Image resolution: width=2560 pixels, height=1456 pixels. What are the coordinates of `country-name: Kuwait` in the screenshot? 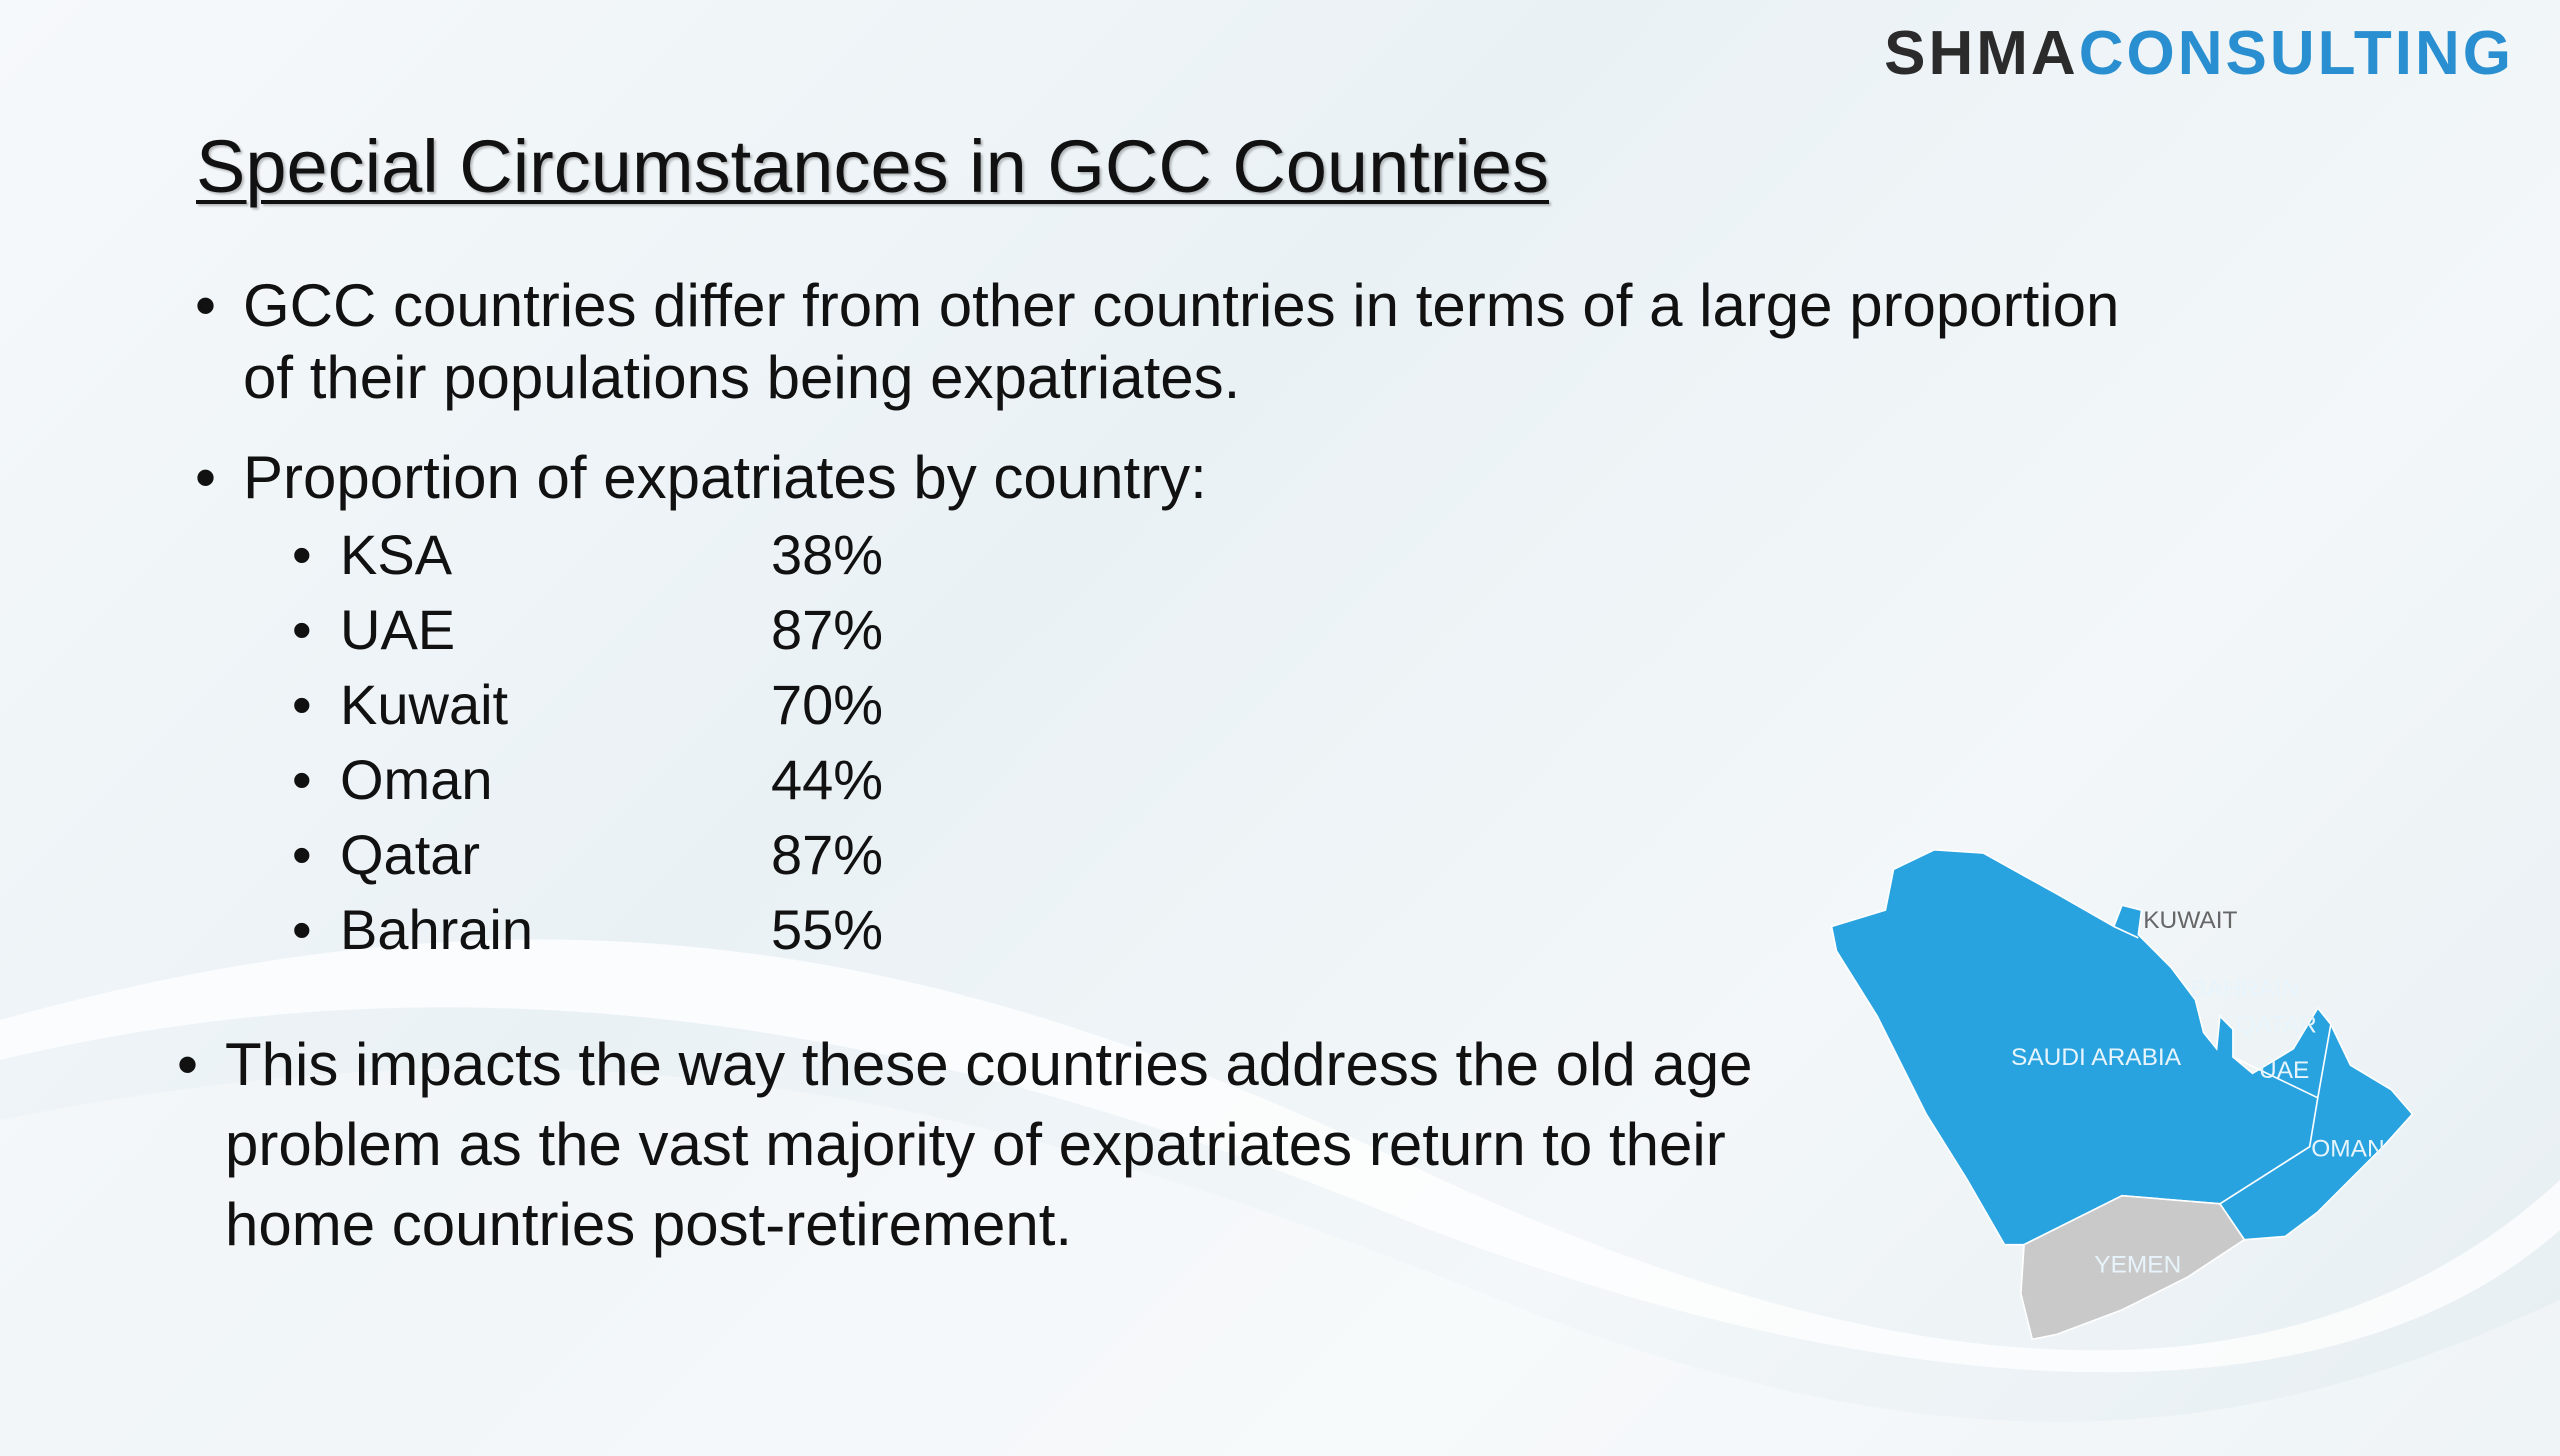 It's located at (424, 704).